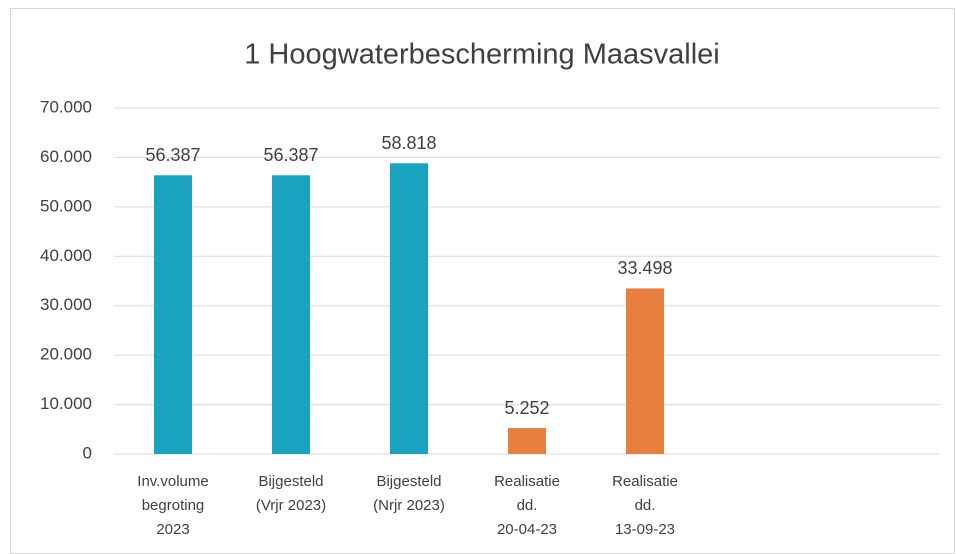 The width and height of the screenshot is (956, 554). I want to click on y-tick-label: 30.000, so click(66, 304).